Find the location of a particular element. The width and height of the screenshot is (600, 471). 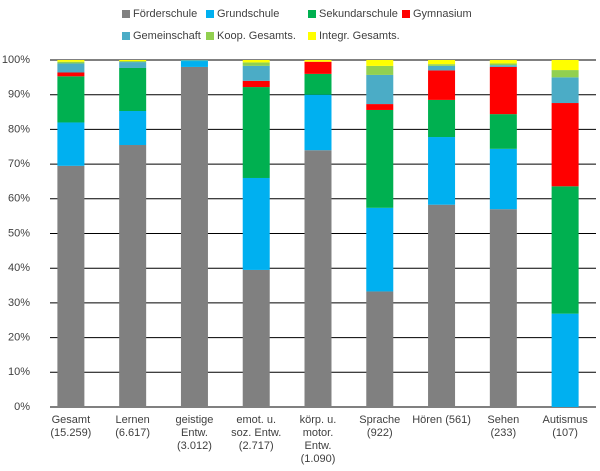

y-tick-label: 90% is located at coordinates (19, 95).